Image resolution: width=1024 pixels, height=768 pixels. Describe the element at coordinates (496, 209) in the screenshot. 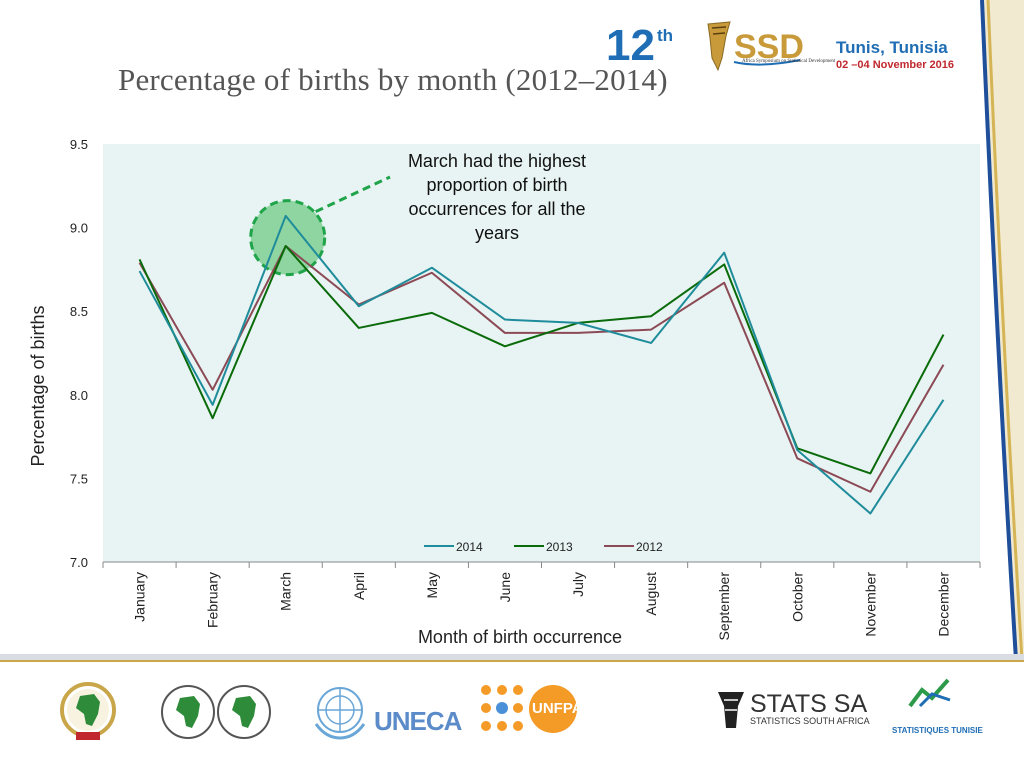

I see `annotation-line: occurrences for all the` at that location.